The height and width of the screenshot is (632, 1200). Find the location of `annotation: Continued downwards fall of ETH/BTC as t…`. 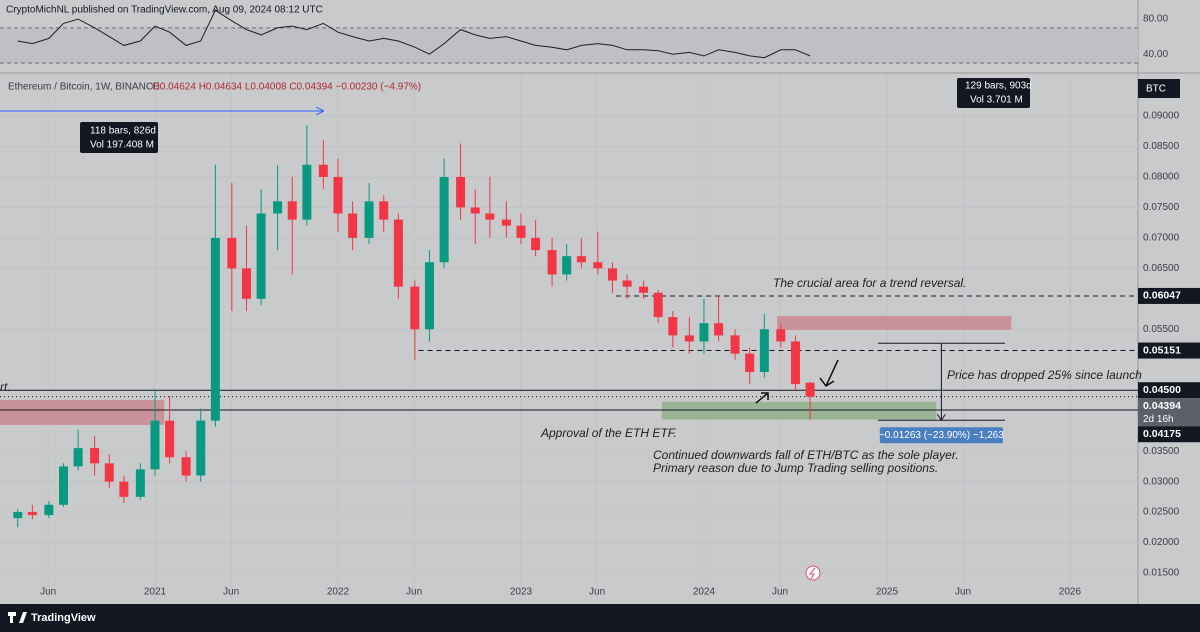

annotation: Continued downwards fall of ETH/BTC as t… is located at coordinates (806, 455).